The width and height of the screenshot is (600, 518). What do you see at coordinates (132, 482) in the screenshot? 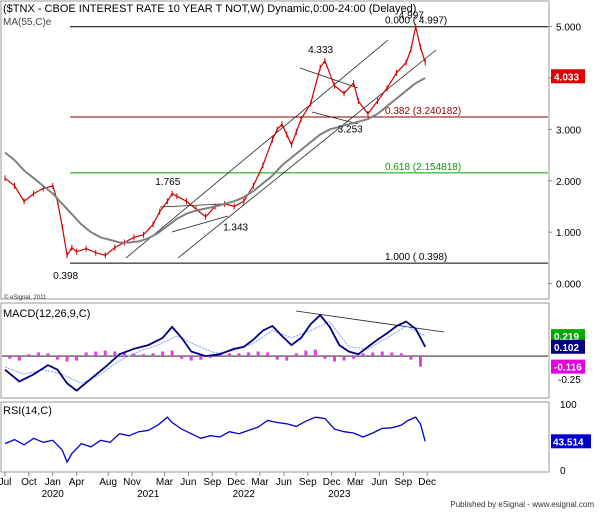
I see `x-tick-label: Nov` at bounding box center [132, 482].